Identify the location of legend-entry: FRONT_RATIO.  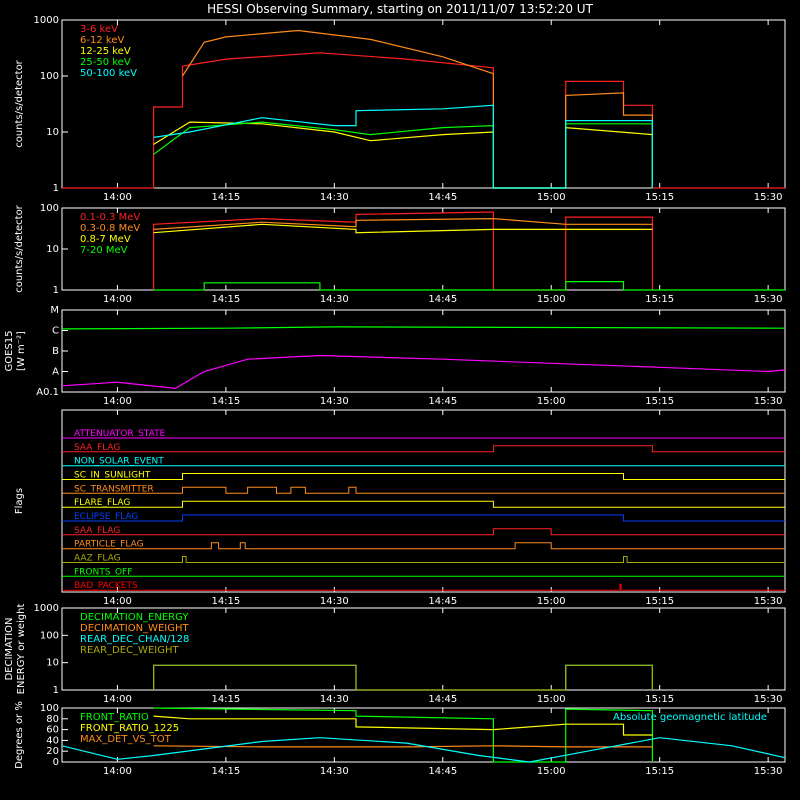
(114, 717).